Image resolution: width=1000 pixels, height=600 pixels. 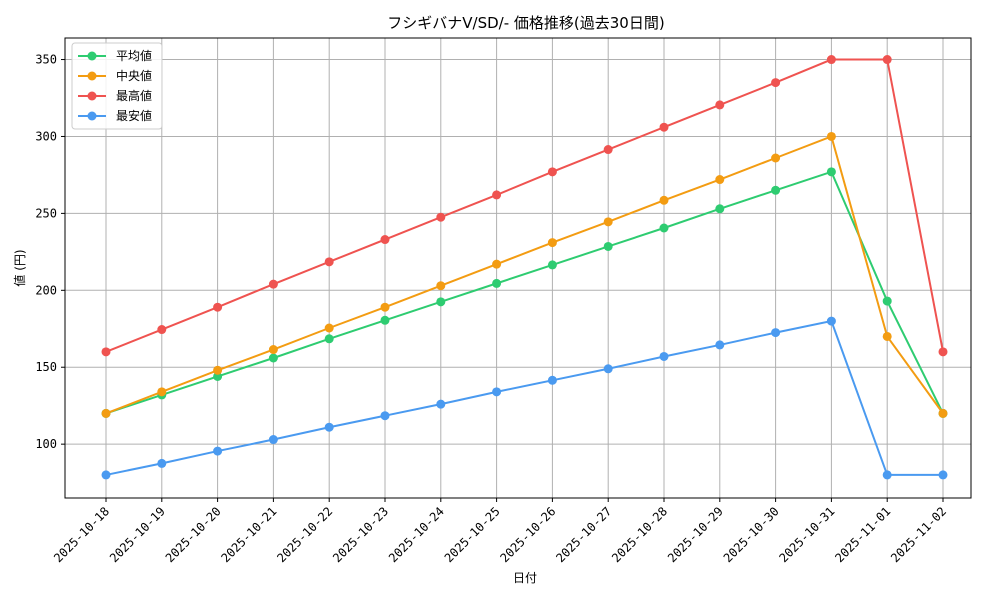 What do you see at coordinates (46, 367) in the screenshot?
I see `y-tick-label: 150` at bounding box center [46, 367].